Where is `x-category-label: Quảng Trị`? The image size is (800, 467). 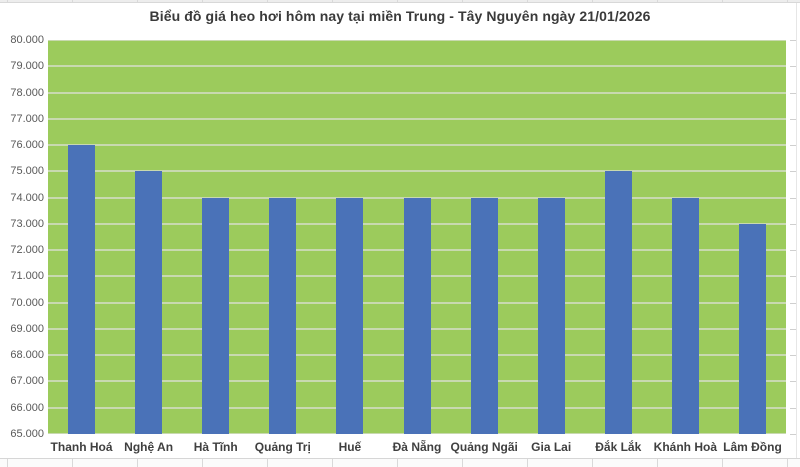 x-category-label: Quảng Trị is located at coordinates (282, 447).